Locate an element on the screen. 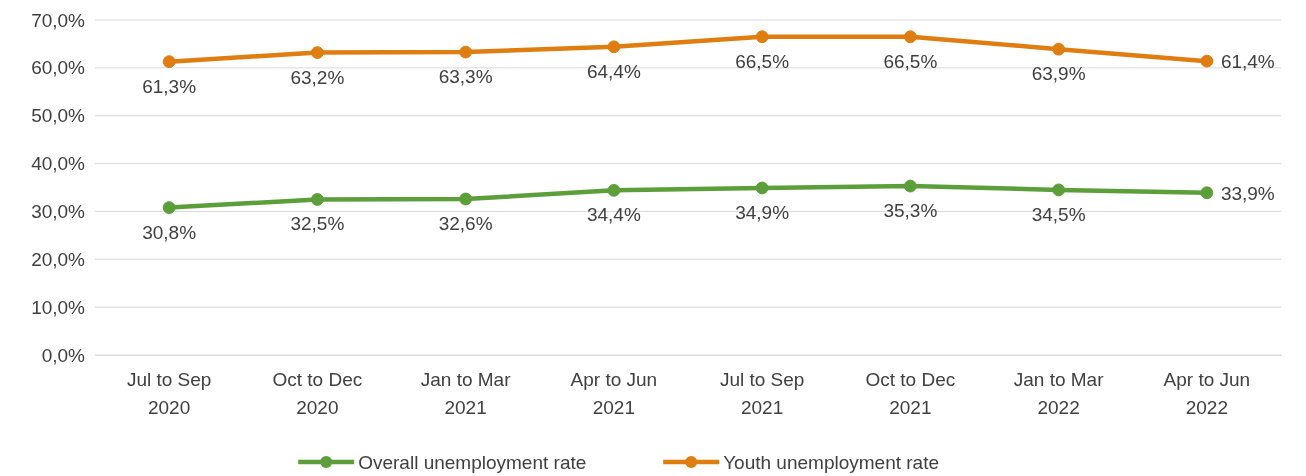 The width and height of the screenshot is (1306, 476). x-tick-label: Oct to Dec 2021 is located at coordinates (910, 394).